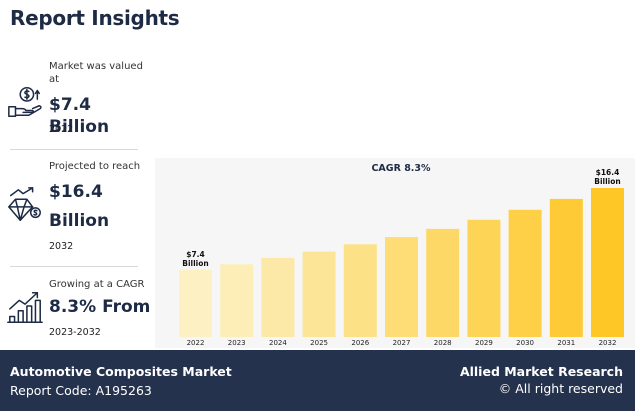 This screenshot has height=411, width=635. I want to click on x-tick-label: 2024, so click(278, 343).